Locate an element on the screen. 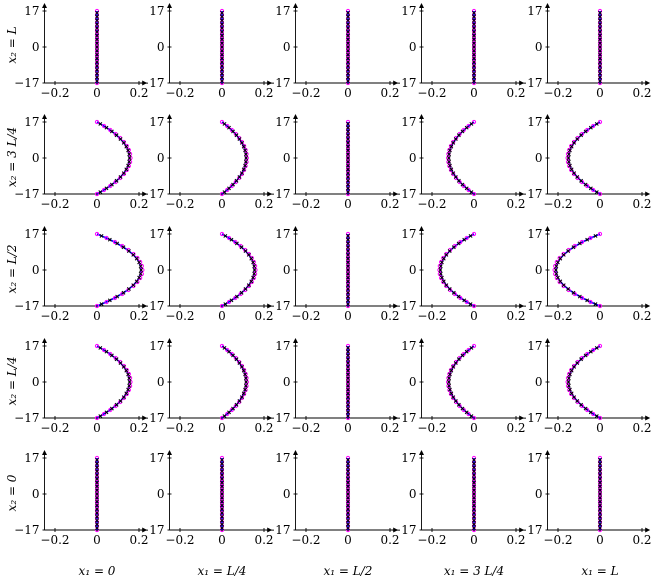 The height and width of the screenshot is (581, 652). column-label: x₁ = L is located at coordinates (599, 571).